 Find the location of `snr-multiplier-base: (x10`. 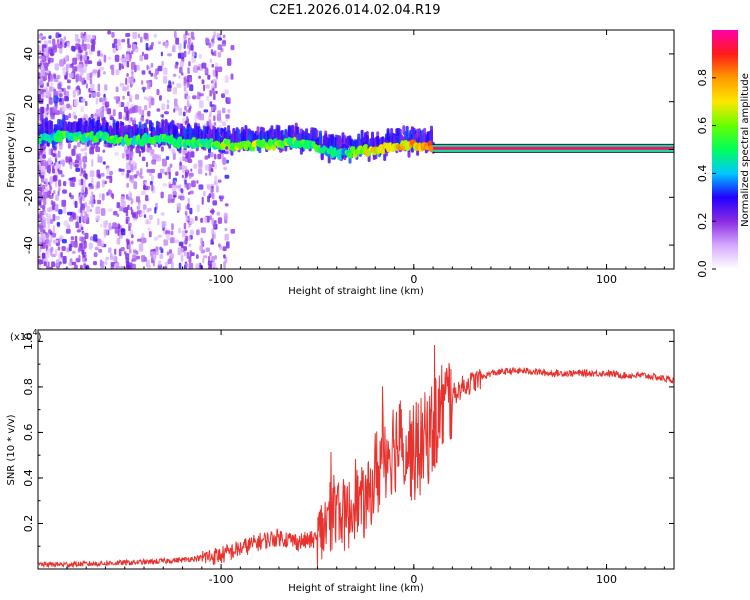

snr-multiplier-base: (x10 is located at coordinates (21, 337).